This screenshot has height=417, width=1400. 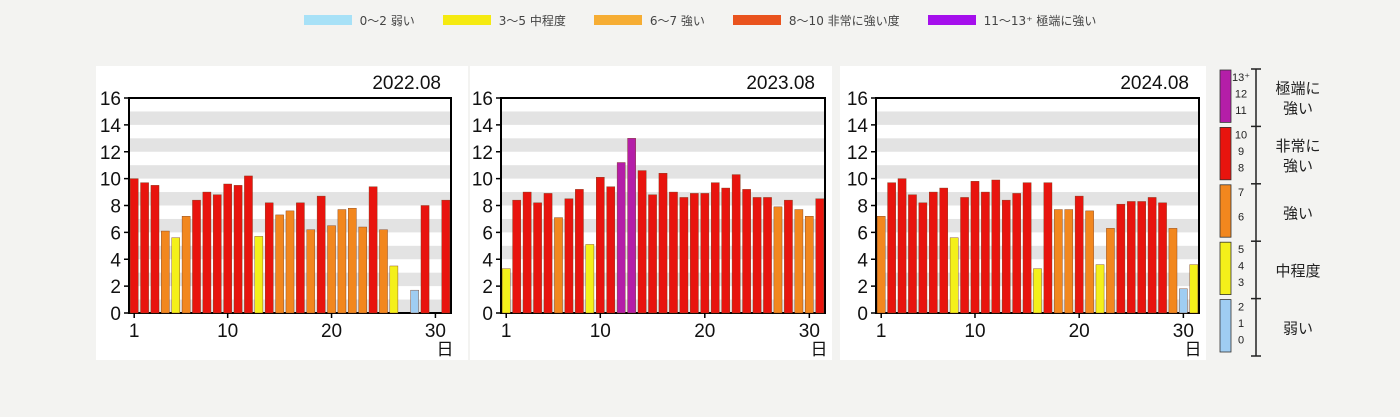 What do you see at coordinates (406, 83) in the screenshot?
I see `chart-title: 2022.08` at bounding box center [406, 83].